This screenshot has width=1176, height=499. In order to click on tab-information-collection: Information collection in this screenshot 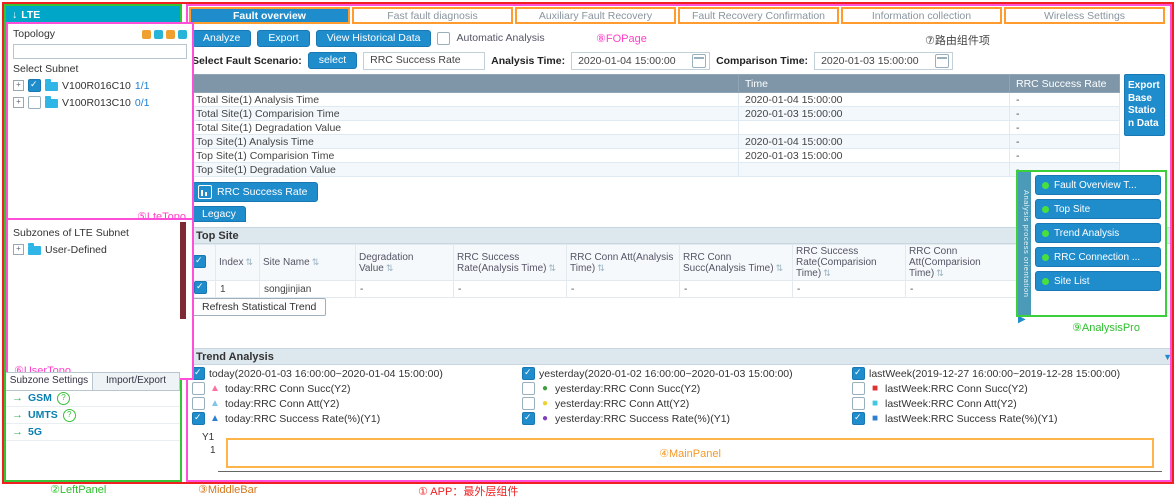, I will do `click(921, 15)`.